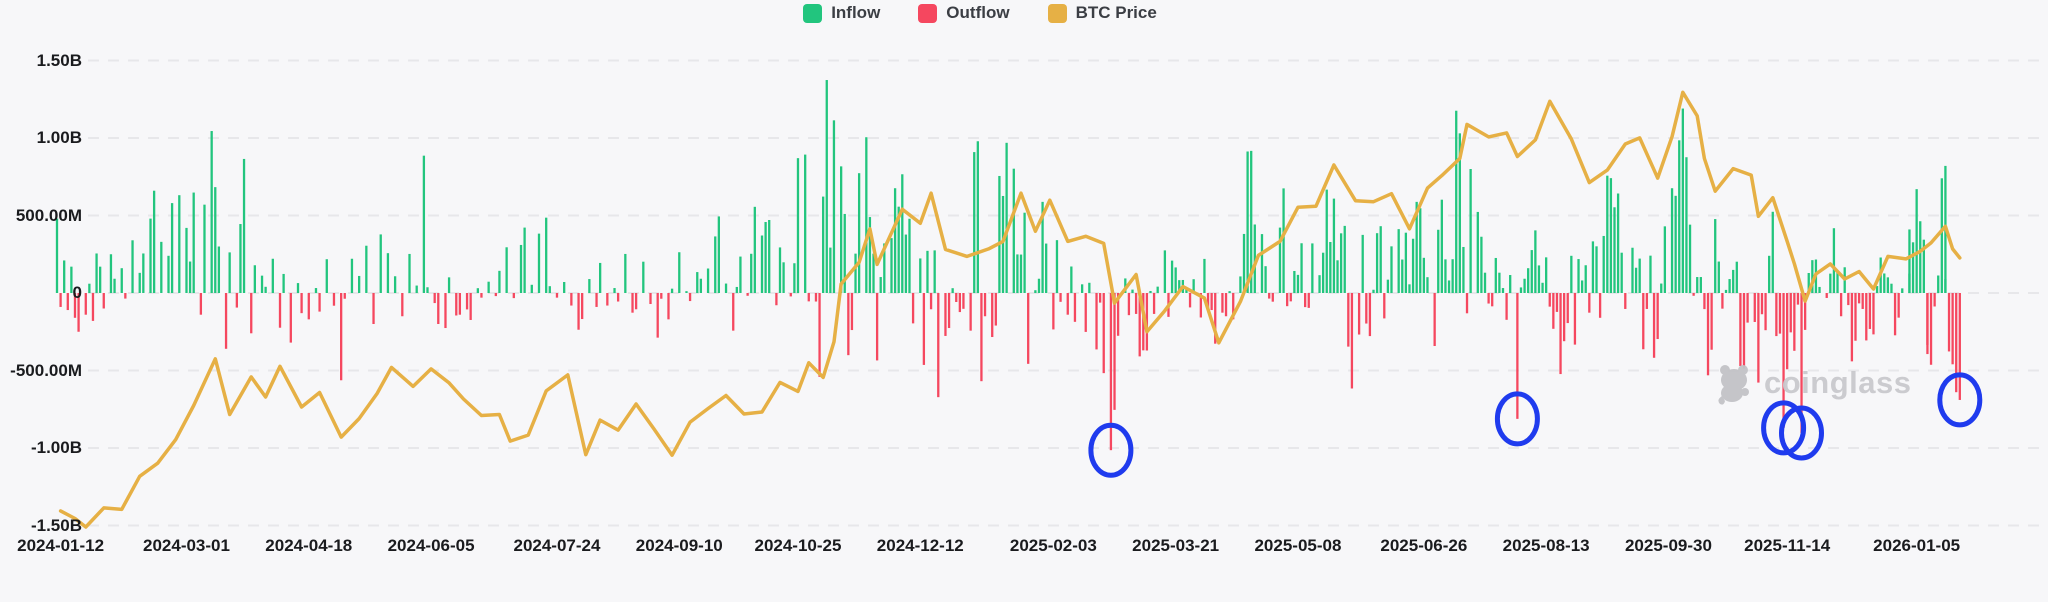 This screenshot has width=2048, height=602. What do you see at coordinates (928, 13) in the screenshot?
I see `outflow-swatch-icon` at bounding box center [928, 13].